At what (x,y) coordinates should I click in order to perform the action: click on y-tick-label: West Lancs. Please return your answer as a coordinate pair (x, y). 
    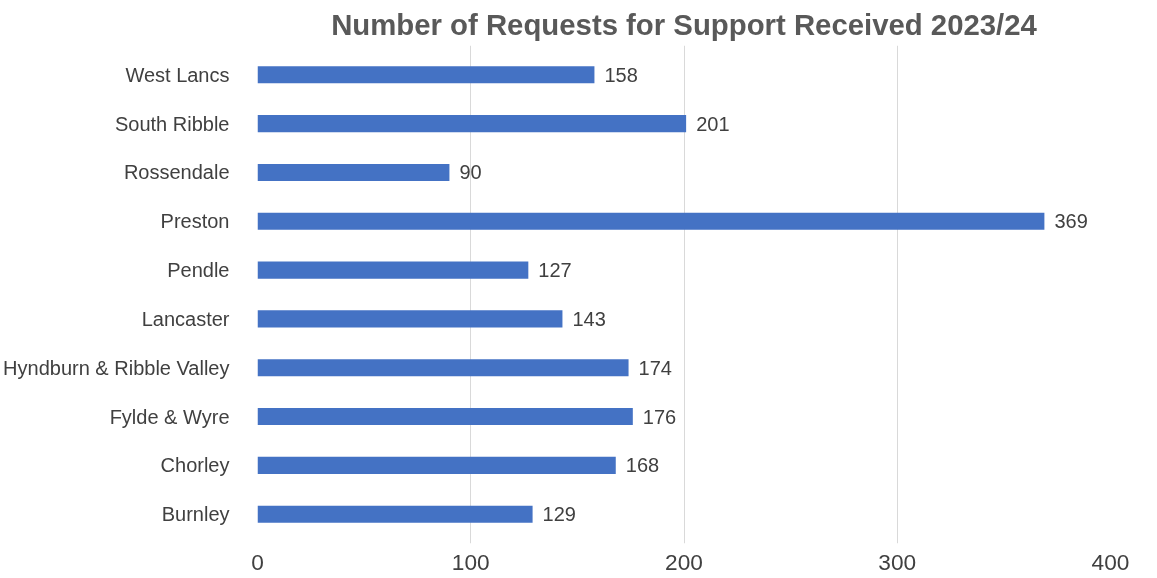
    Looking at the image, I should click on (177, 74).